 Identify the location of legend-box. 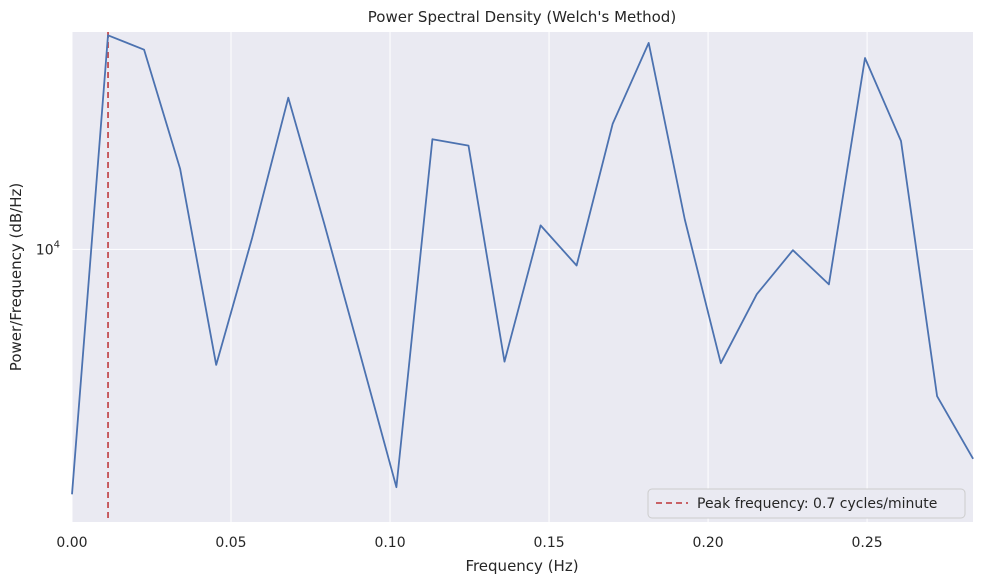
(806, 503).